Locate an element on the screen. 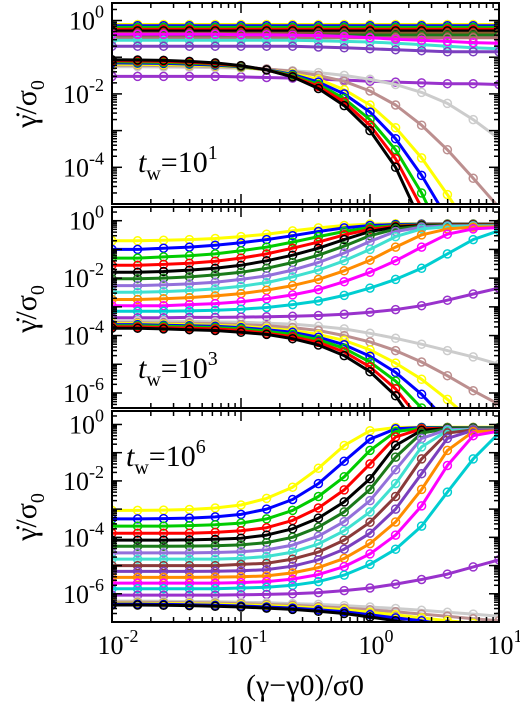 The height and width of the screenshot is (709, 520). y-tick-label: 10-4 is located at coordinates (83, 535).